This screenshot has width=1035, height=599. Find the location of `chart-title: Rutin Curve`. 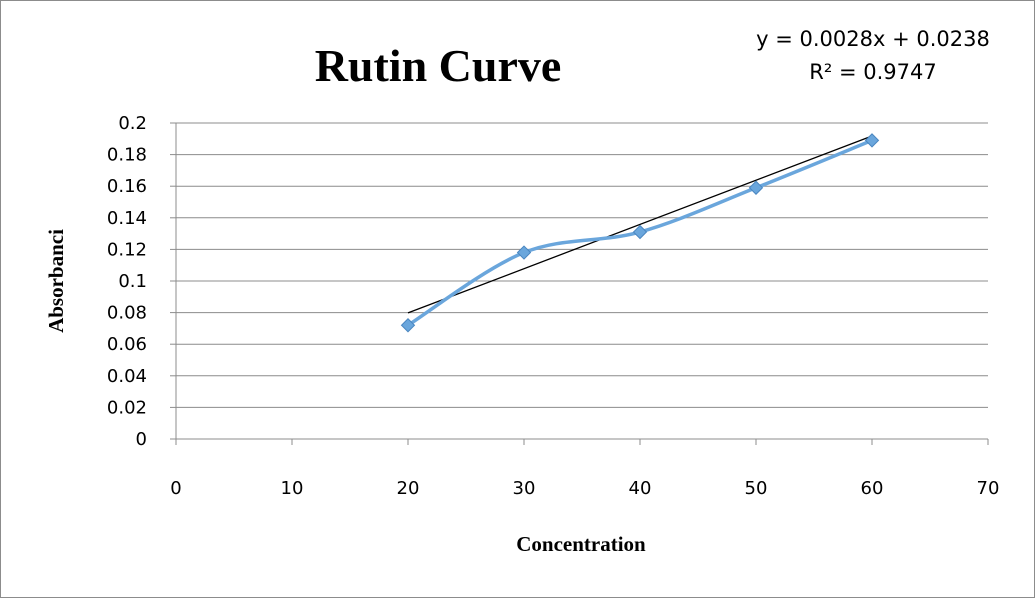

chart-title: Rutin Curve is located at coordinates (438, 65).